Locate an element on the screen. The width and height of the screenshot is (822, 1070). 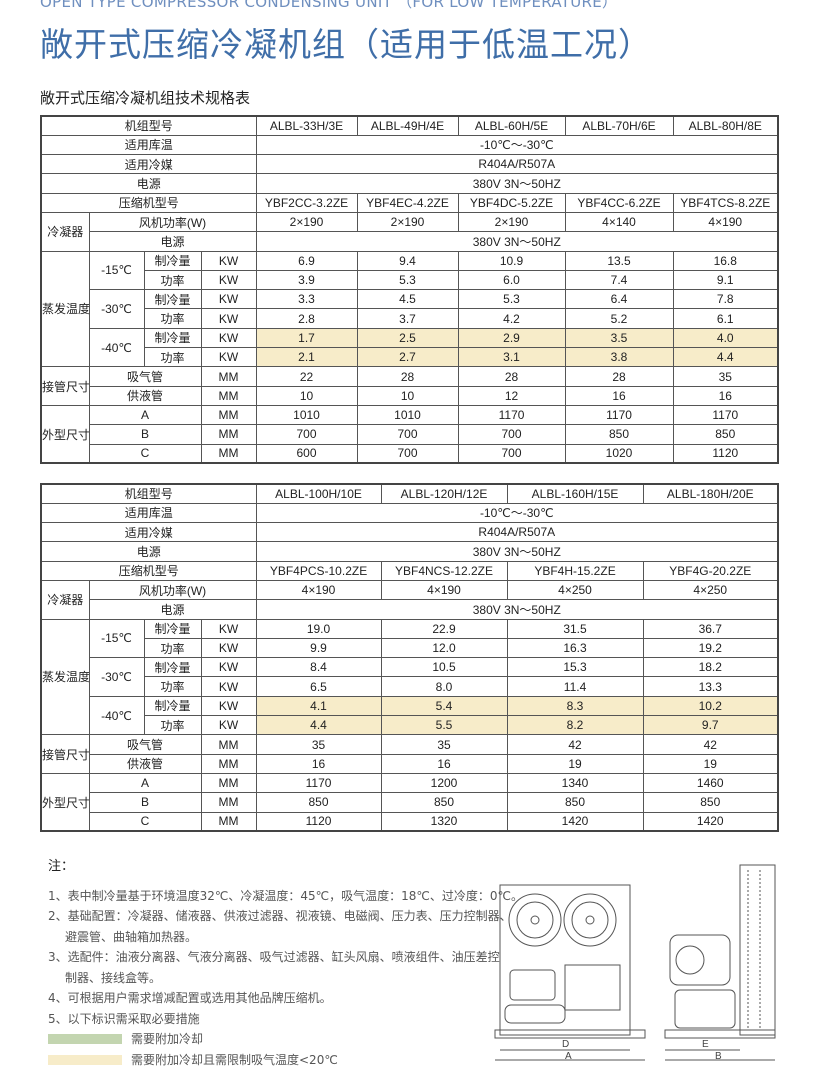
legend-label: 需要附加冷却 is located at coordinates (167, 1039).